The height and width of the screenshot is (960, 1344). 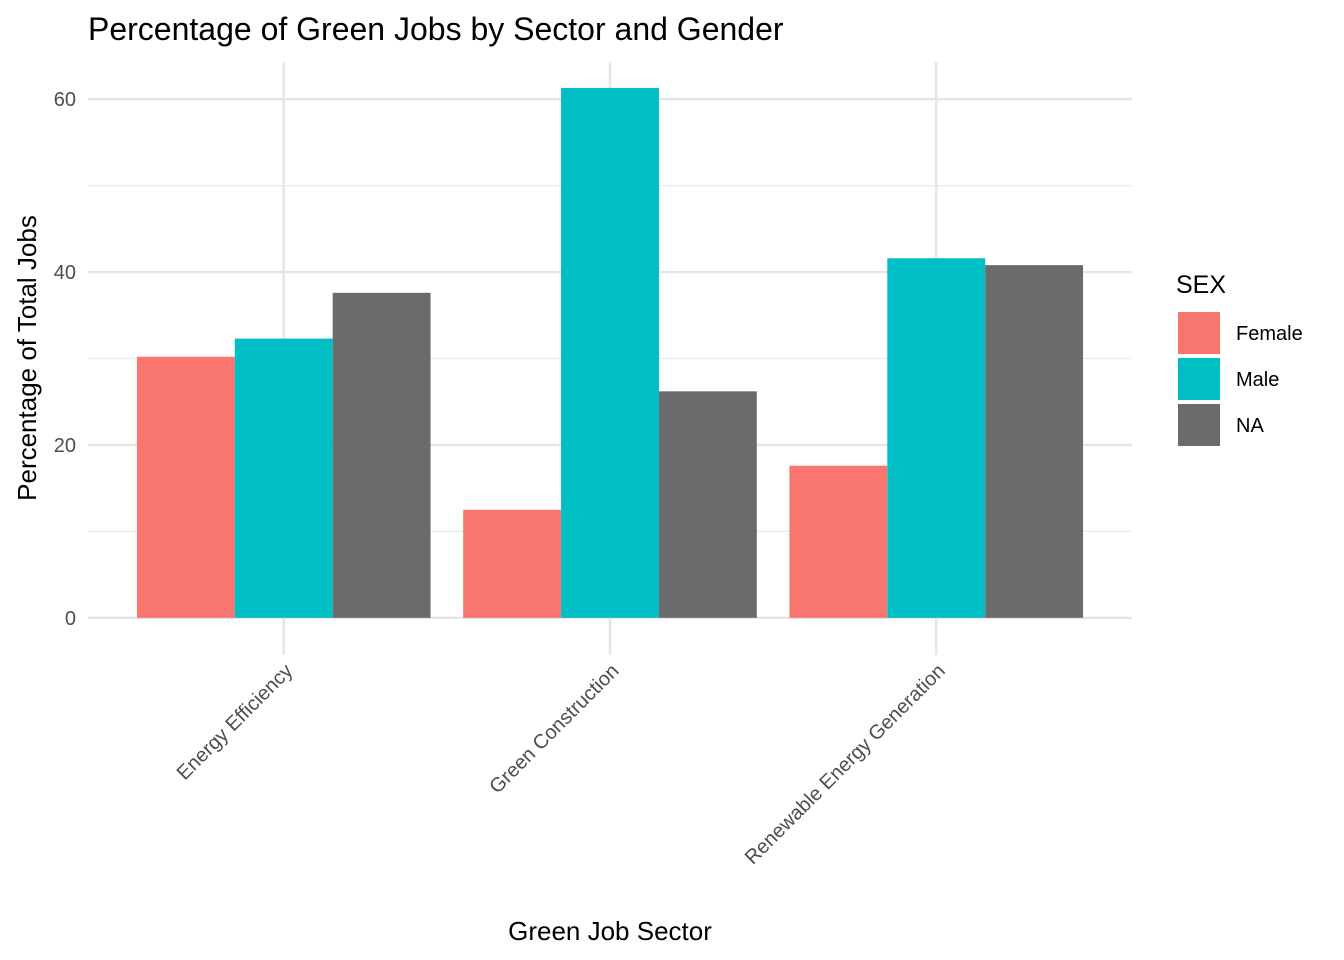 I want to click on legend-items: Female Male NA, so click(x=1240, y=379).